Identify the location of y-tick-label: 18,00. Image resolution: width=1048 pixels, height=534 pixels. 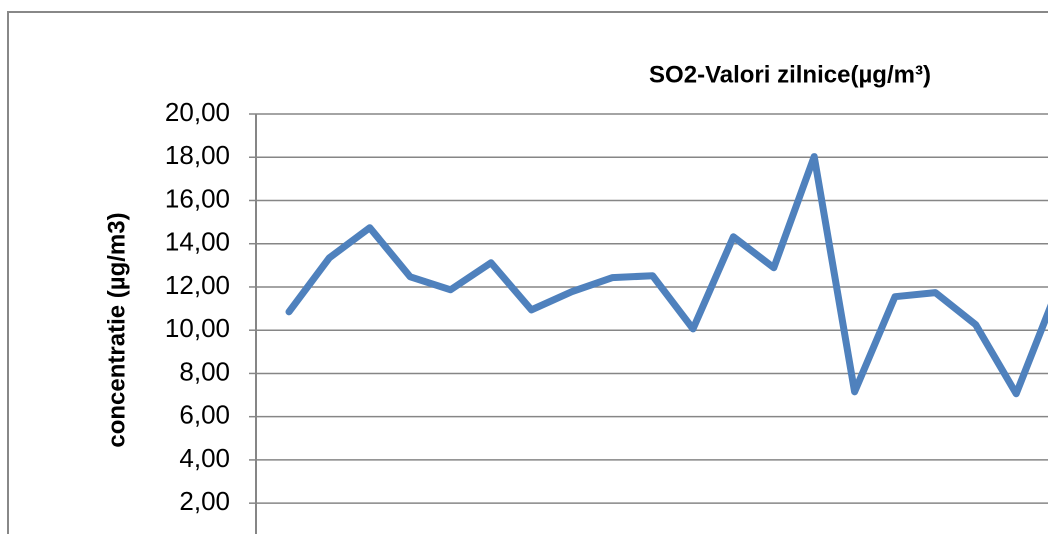
(197, 155).